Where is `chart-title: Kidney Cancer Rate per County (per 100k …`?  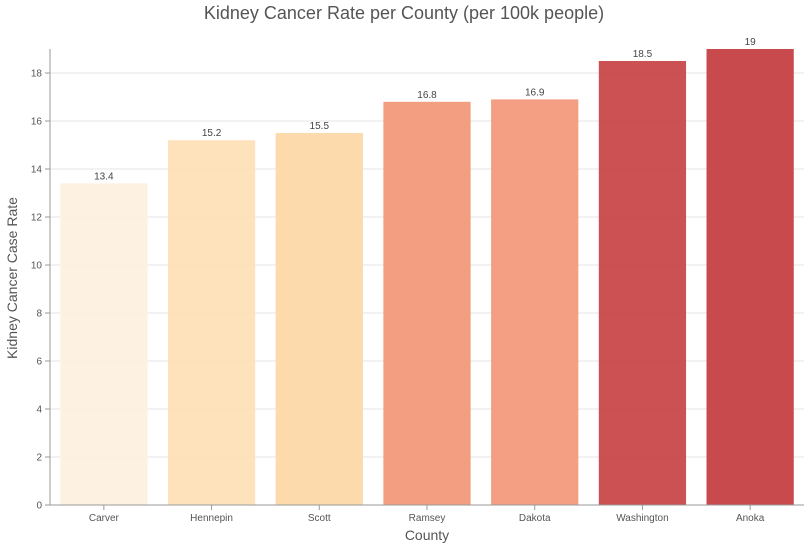
chart-title: Kidney Cancer Rate per County (per 100k … is located at coordinates (404, 13).